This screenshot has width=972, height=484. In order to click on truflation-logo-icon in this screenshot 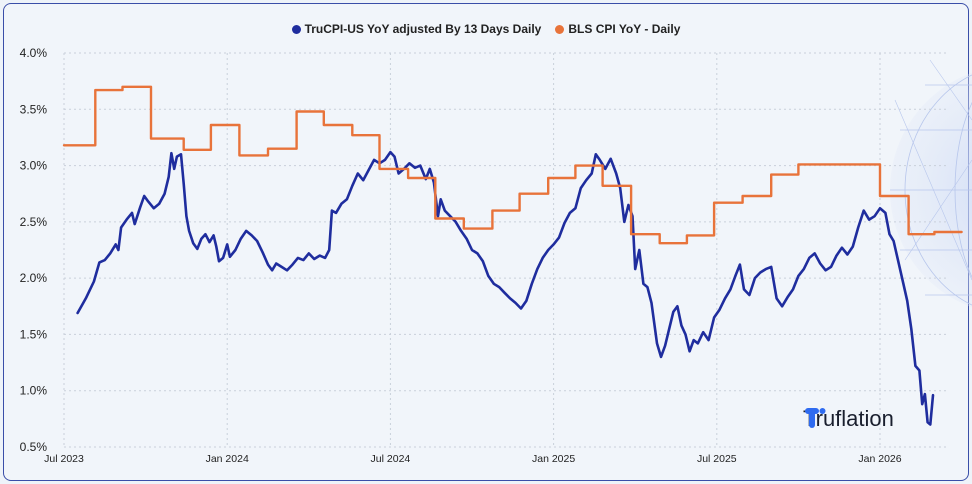, I will do `click(815, 418)`.